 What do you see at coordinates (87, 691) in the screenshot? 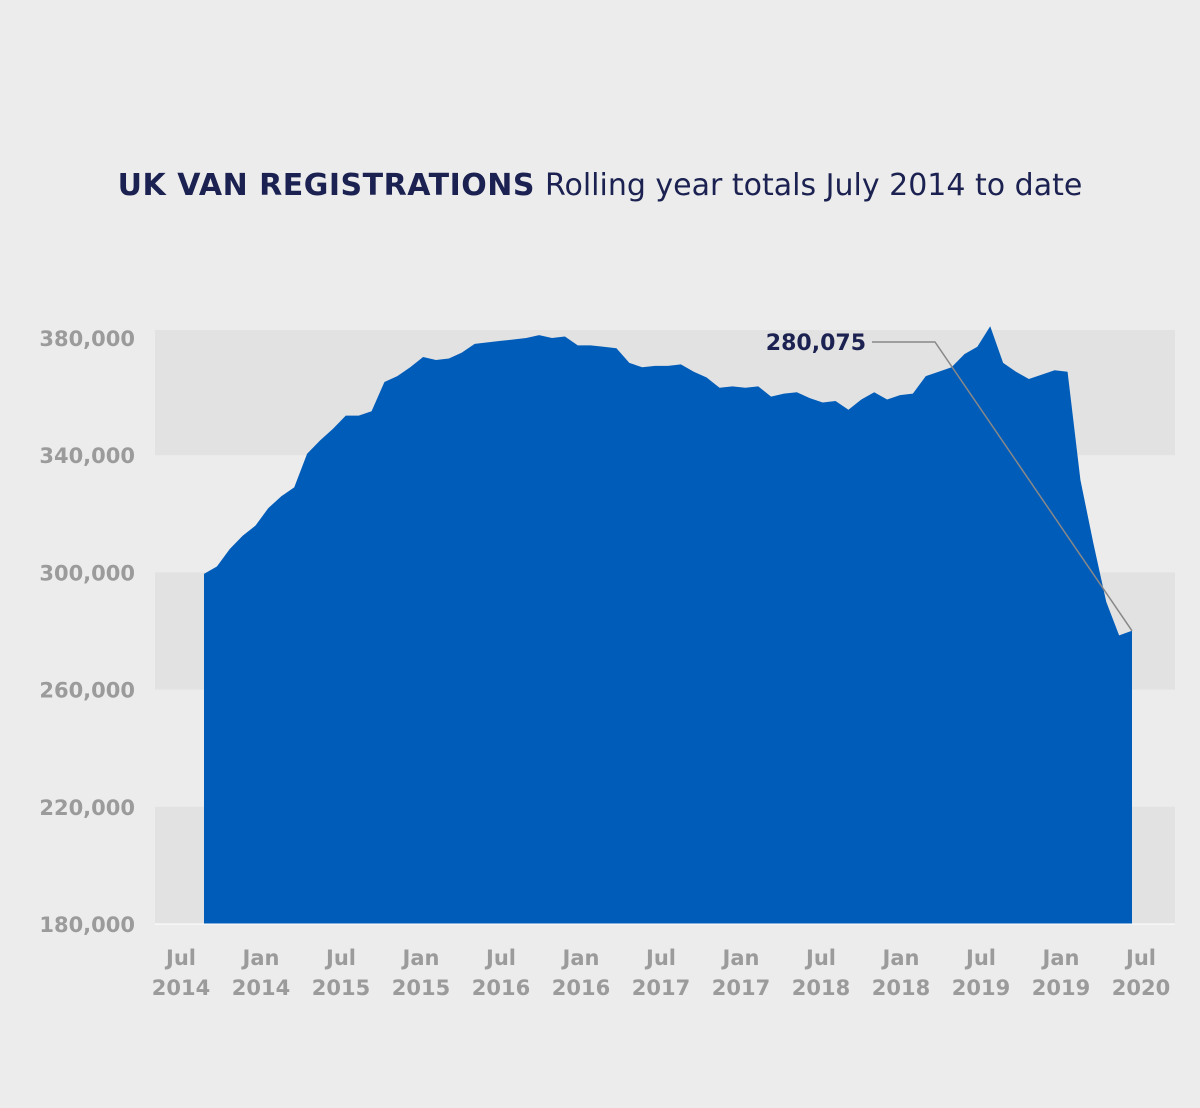
I see `y-tick-label: 260,000` at bounding box center [87, 691].